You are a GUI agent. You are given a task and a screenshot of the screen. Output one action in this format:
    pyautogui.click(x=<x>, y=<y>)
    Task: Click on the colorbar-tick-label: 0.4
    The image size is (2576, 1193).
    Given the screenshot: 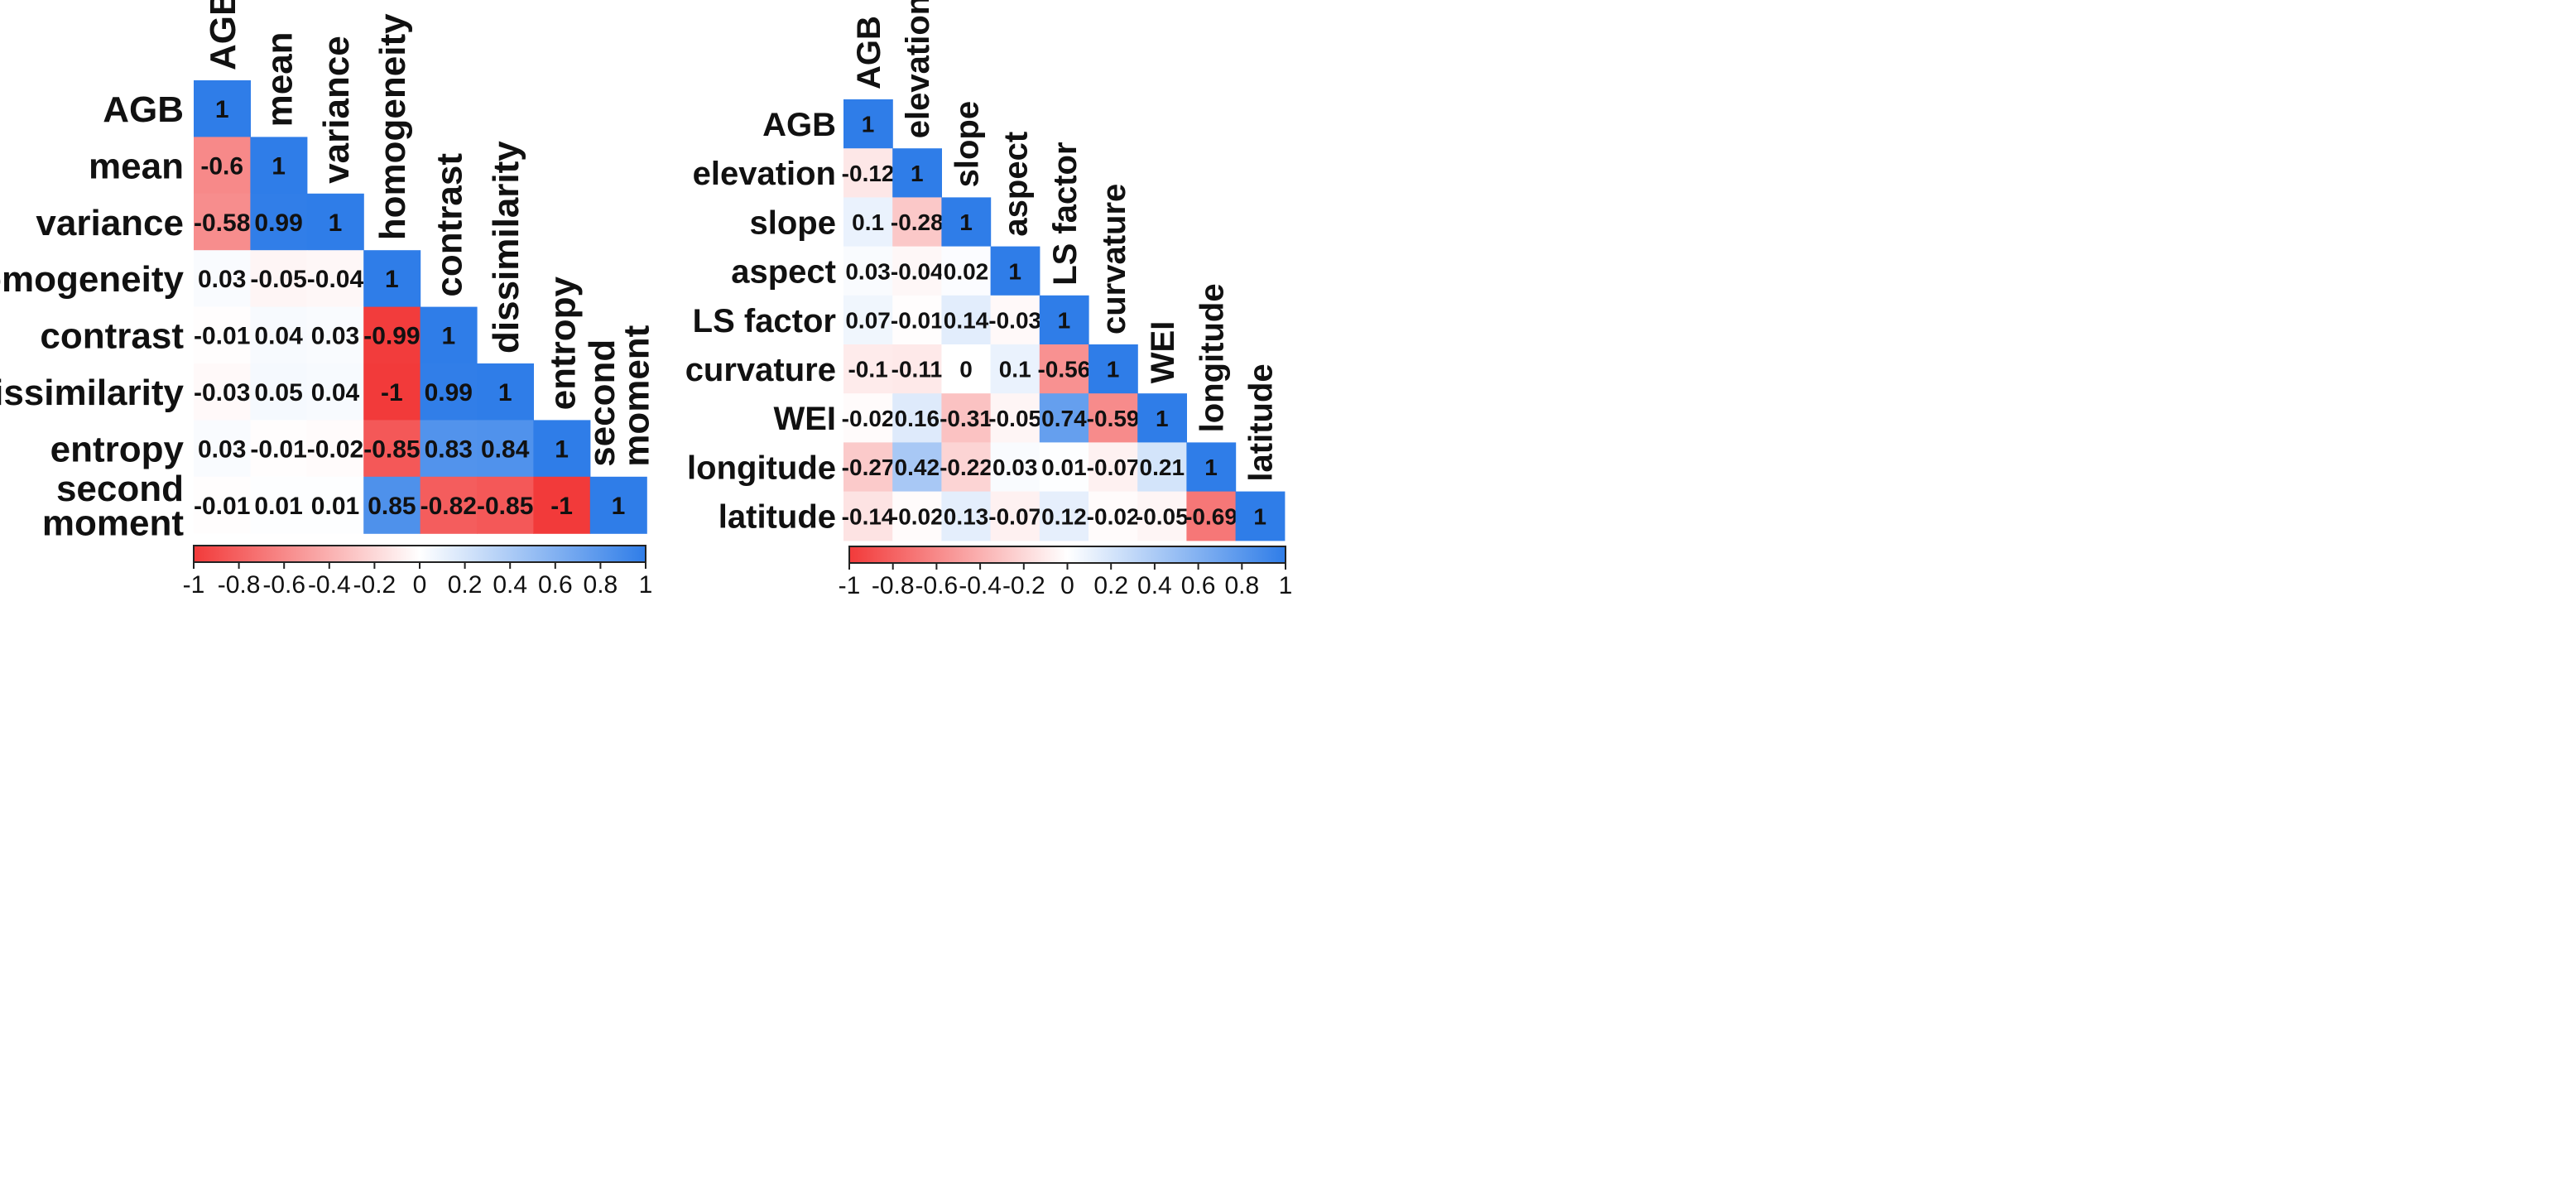 What is the action you would take?
    pyautogui.click(x=510, y=585)
    